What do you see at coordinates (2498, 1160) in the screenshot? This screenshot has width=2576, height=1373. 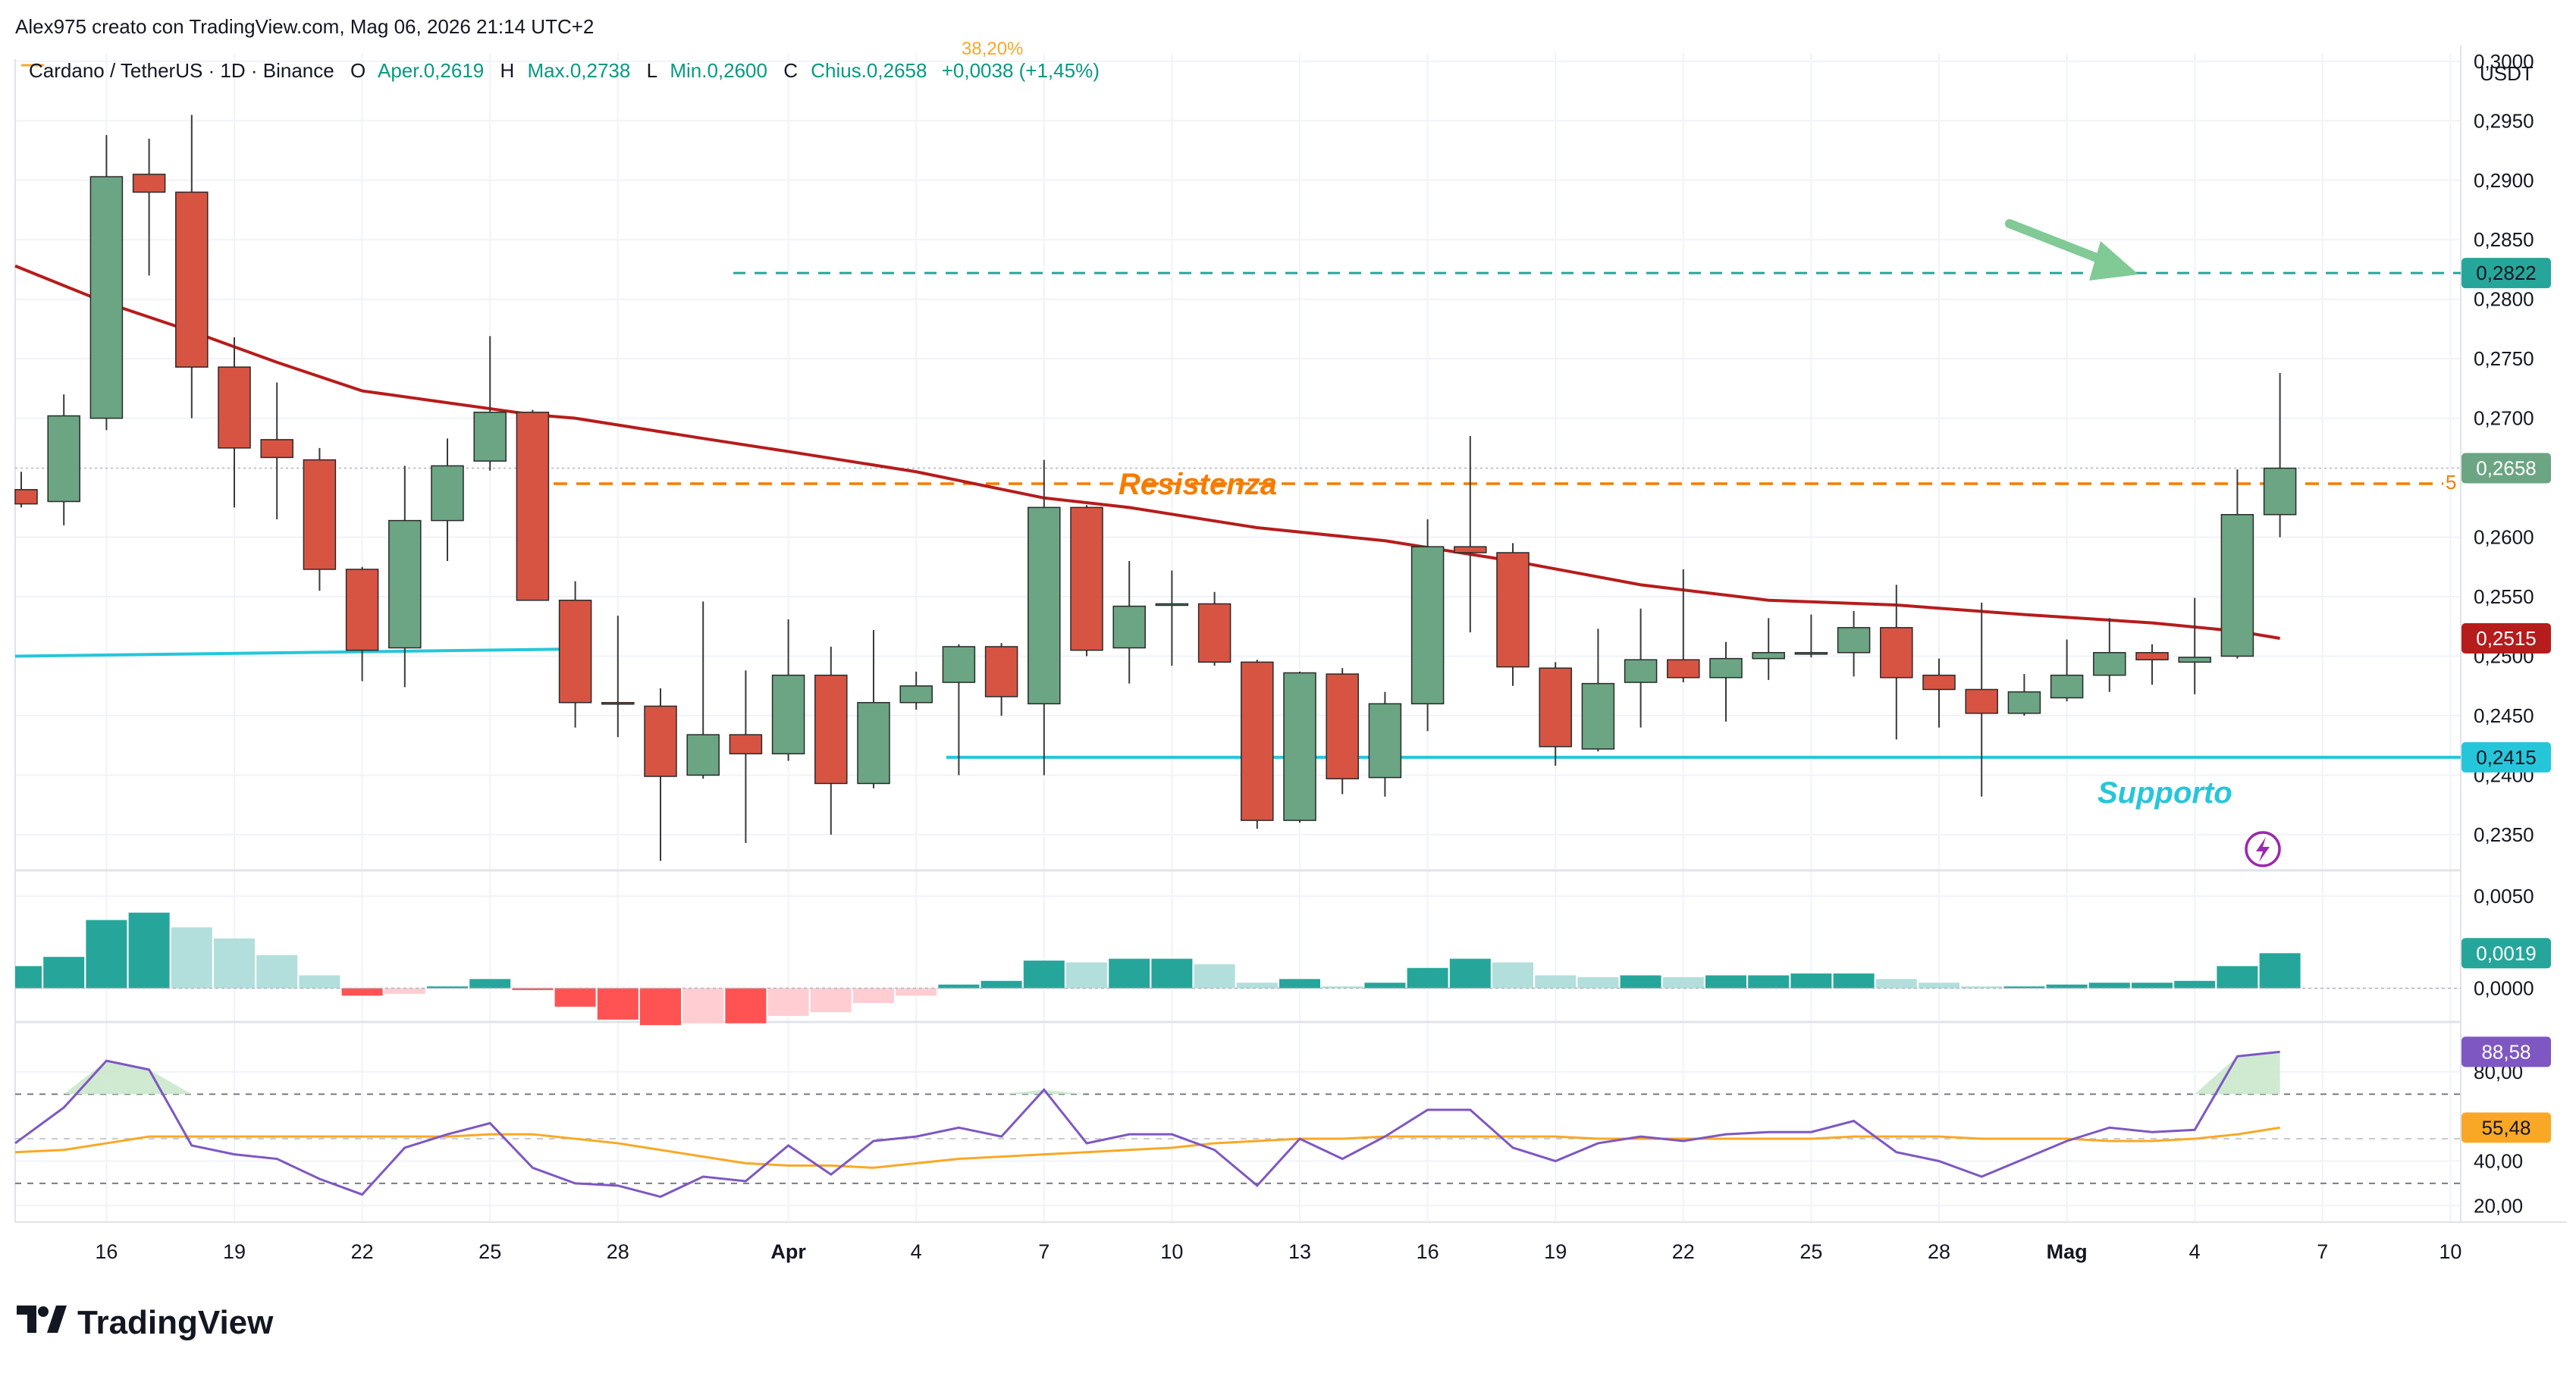 I see `rsi-tick-label: 40,00` at bounding box center [2498, 1160].